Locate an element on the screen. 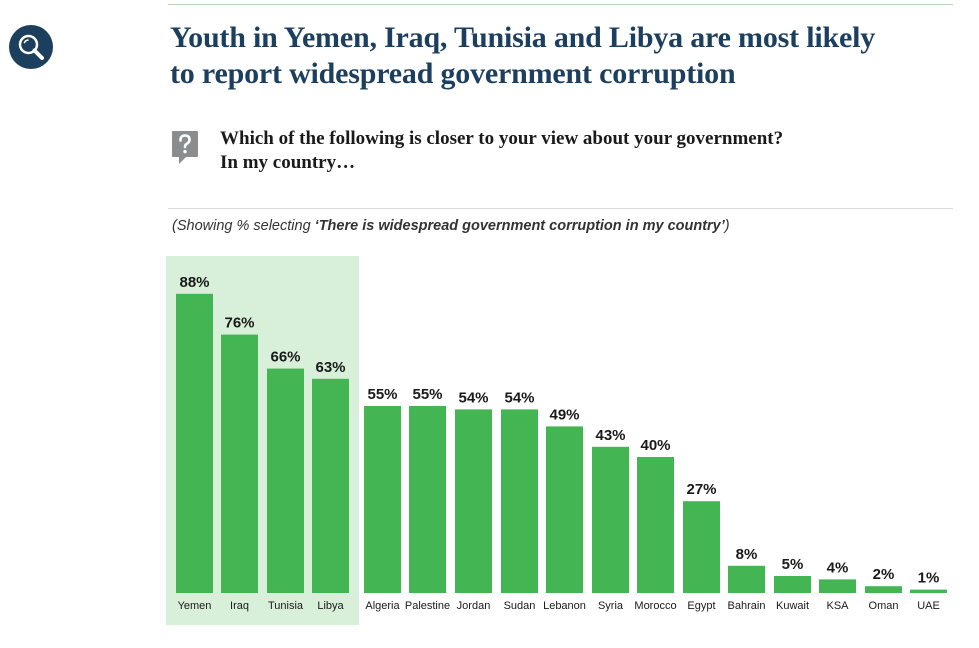  bar-morocco is located at coordinates (655, 525).